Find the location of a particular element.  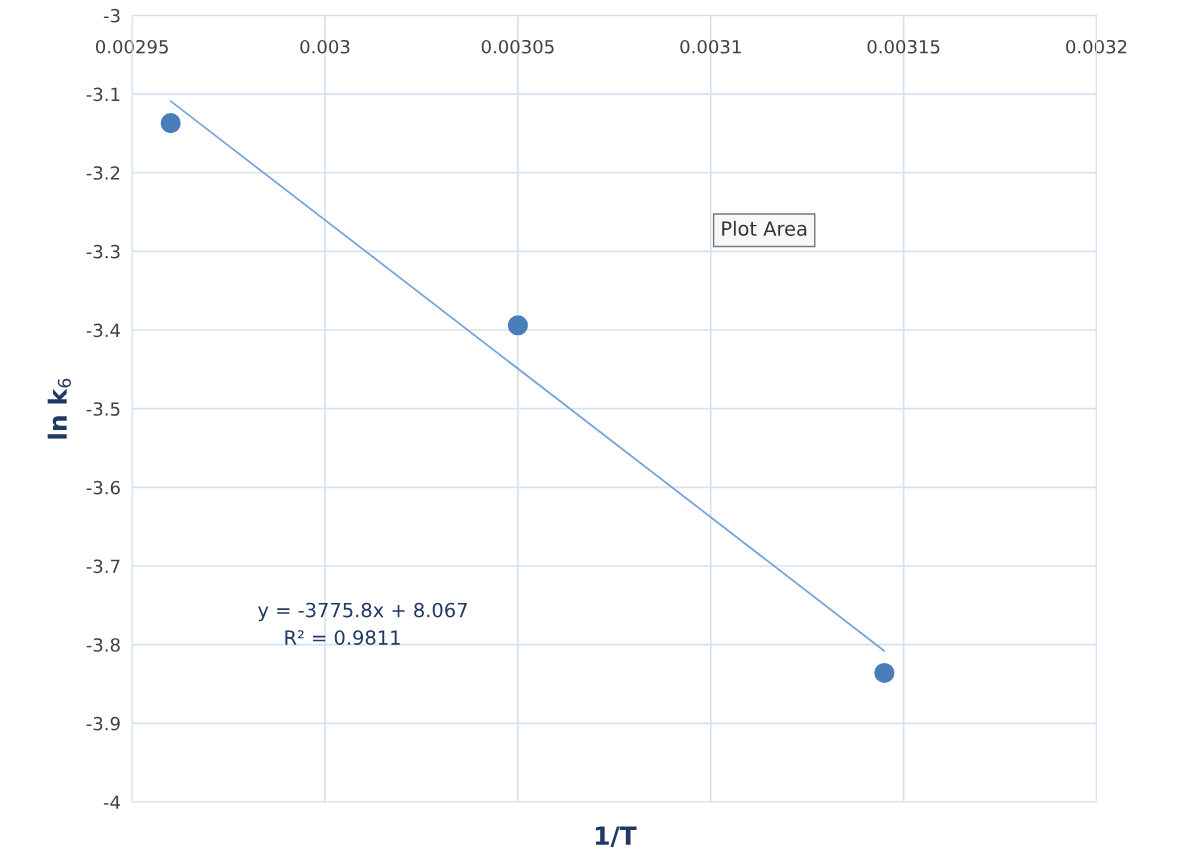

y-tick-label: -3.8 is located at coordinates (103, 645).